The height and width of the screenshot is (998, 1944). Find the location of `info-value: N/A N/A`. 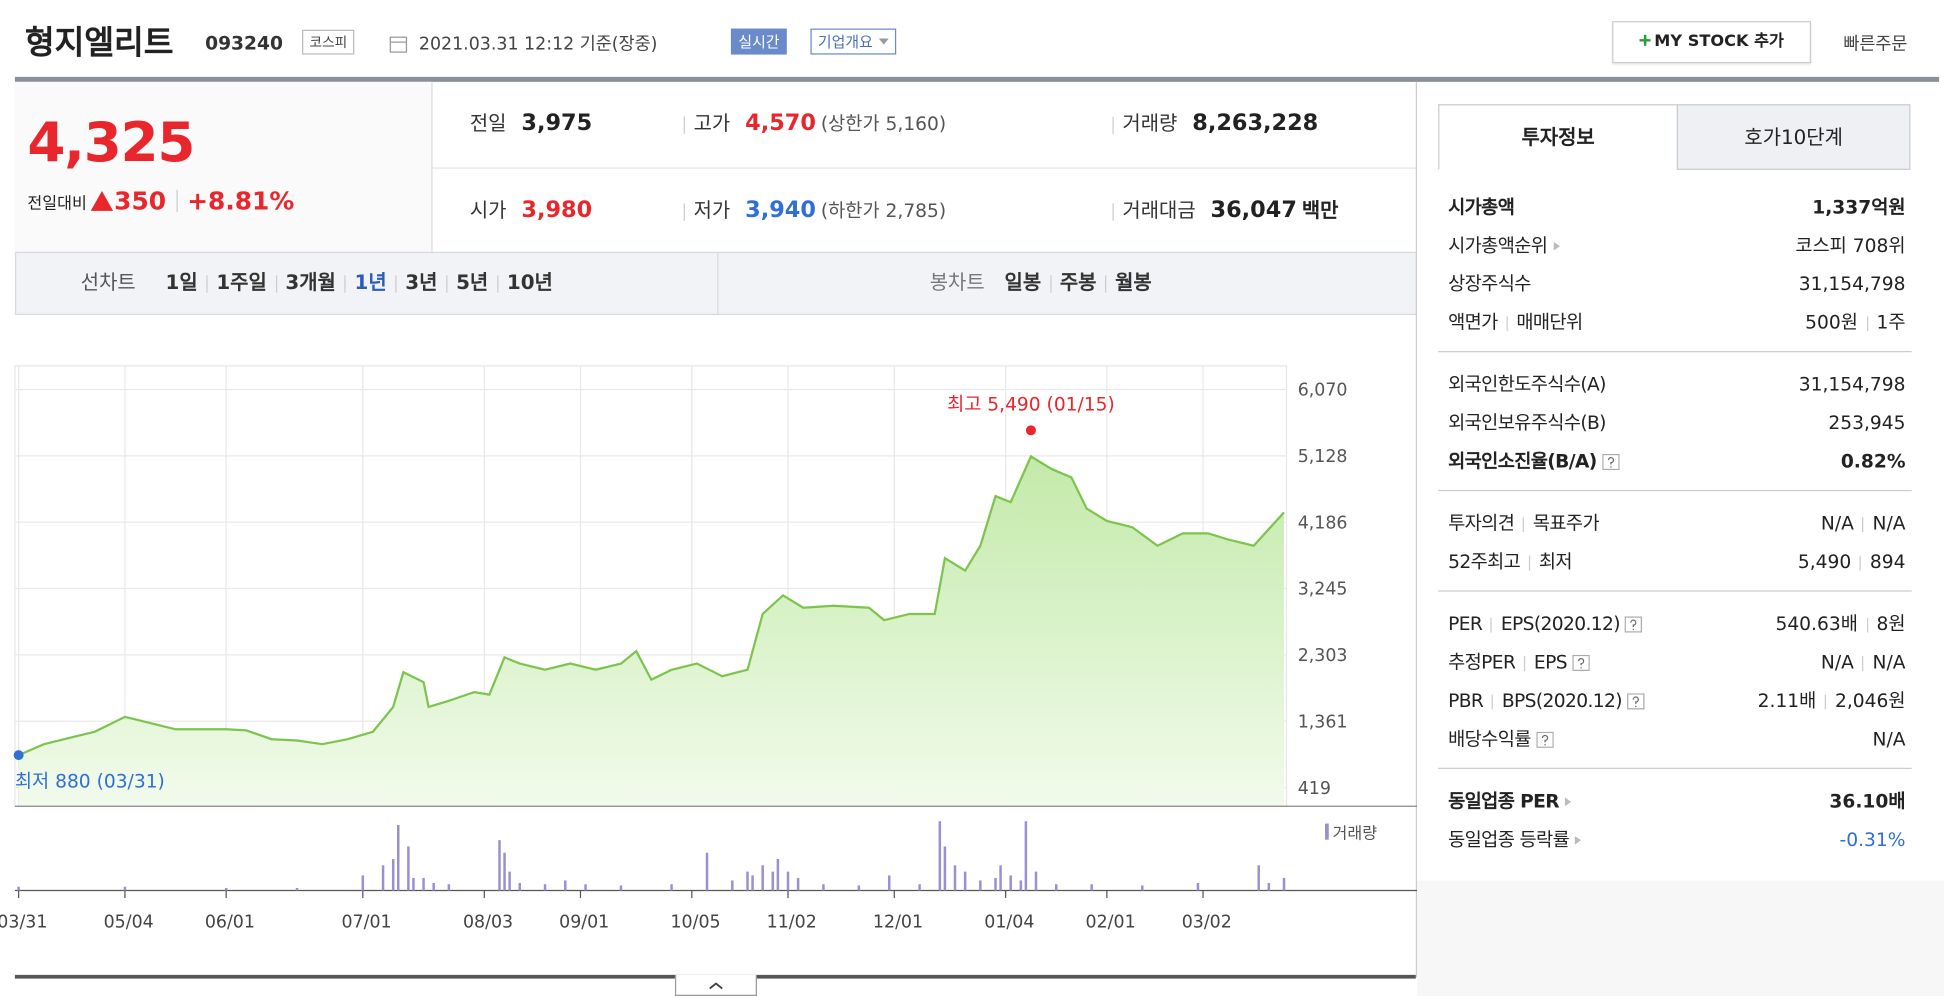

info-value: N/A N/A is located at coordinates (1863, 524).